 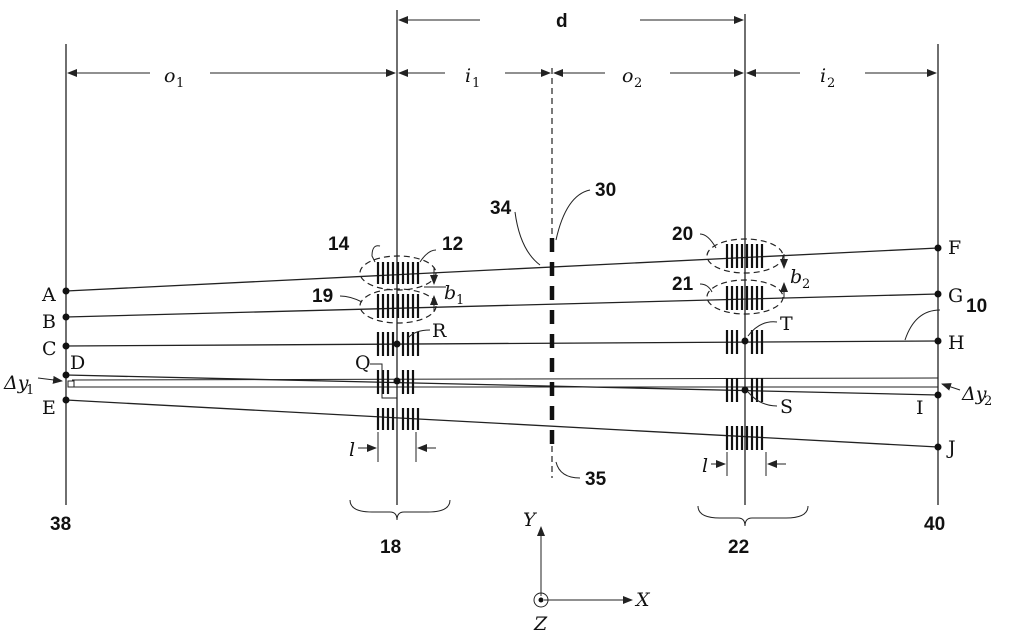 I want to click on b2-label-sub: 2, so click(x=806, y=284).